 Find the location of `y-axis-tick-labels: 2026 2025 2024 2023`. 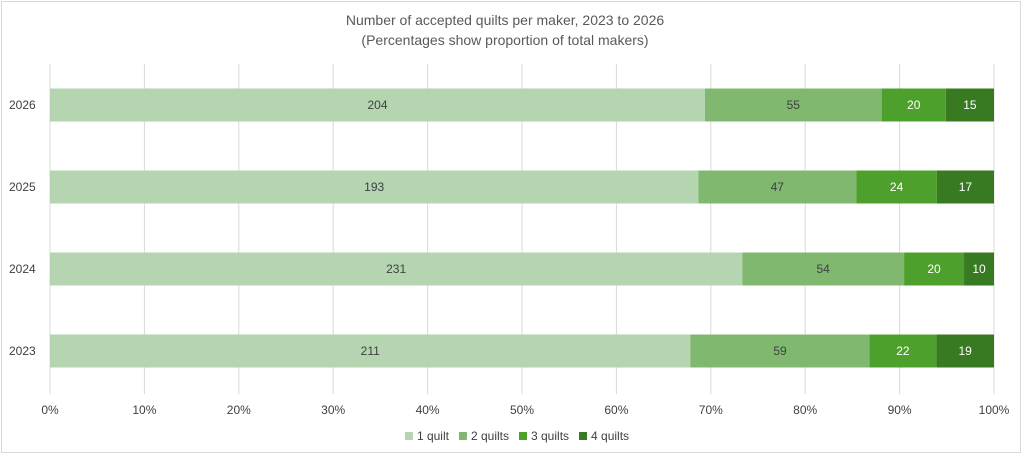

y-axis-tick-labels: 2026 2025 2024 2023 is located at coordinates (22, 228).